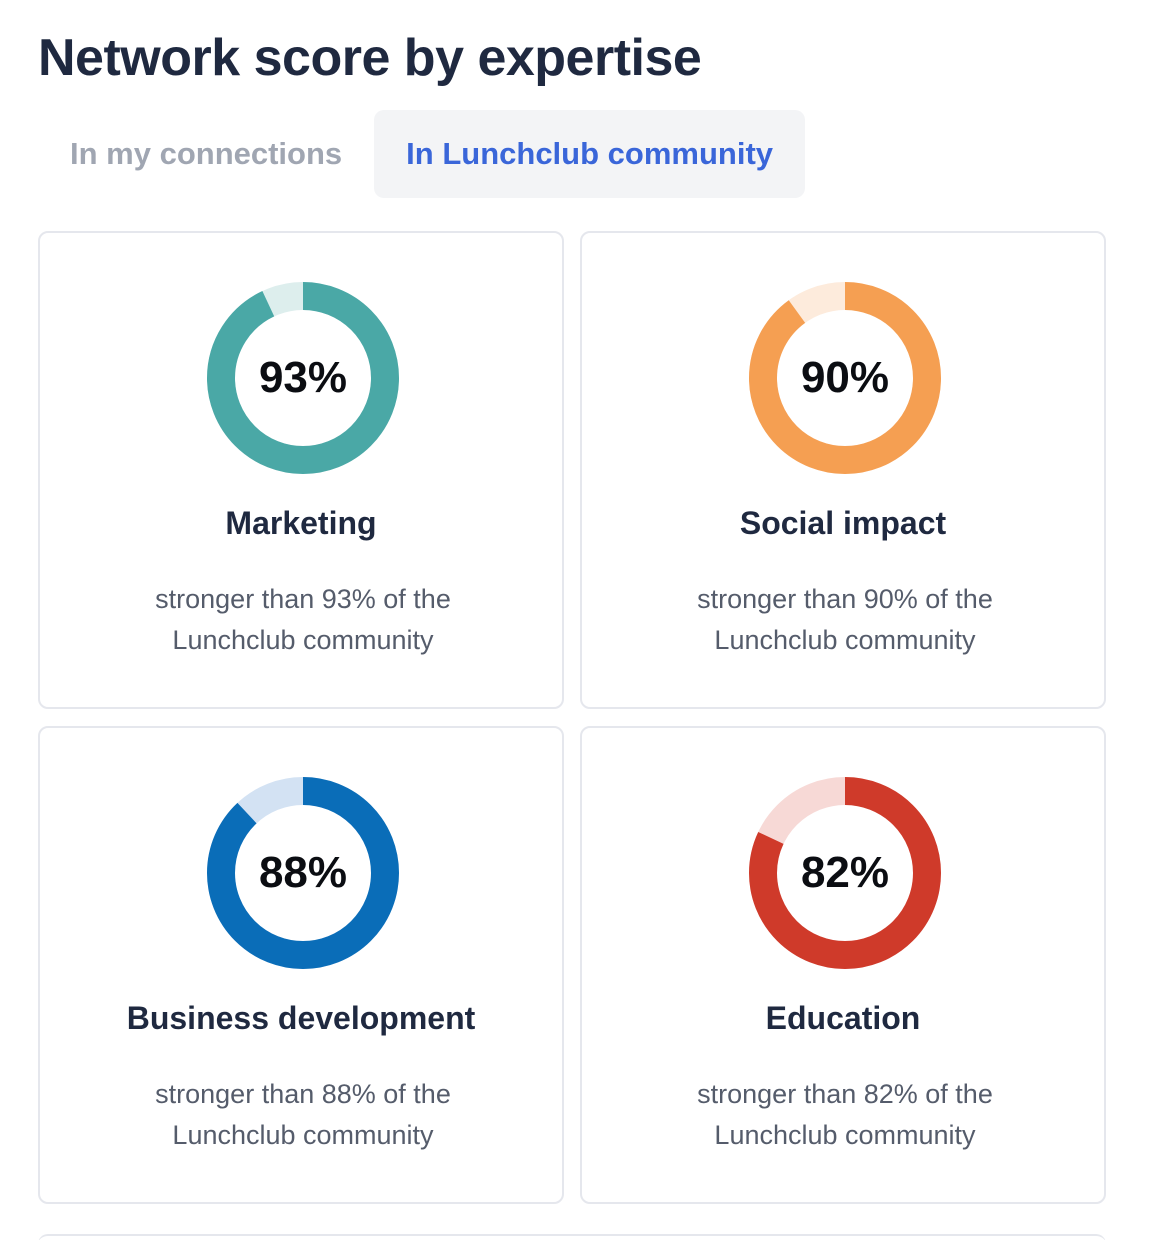 The width and height of the screenshot is (1152, 1240). I want to click on description-line: stronger than 82% of the, so click(845, 1094).